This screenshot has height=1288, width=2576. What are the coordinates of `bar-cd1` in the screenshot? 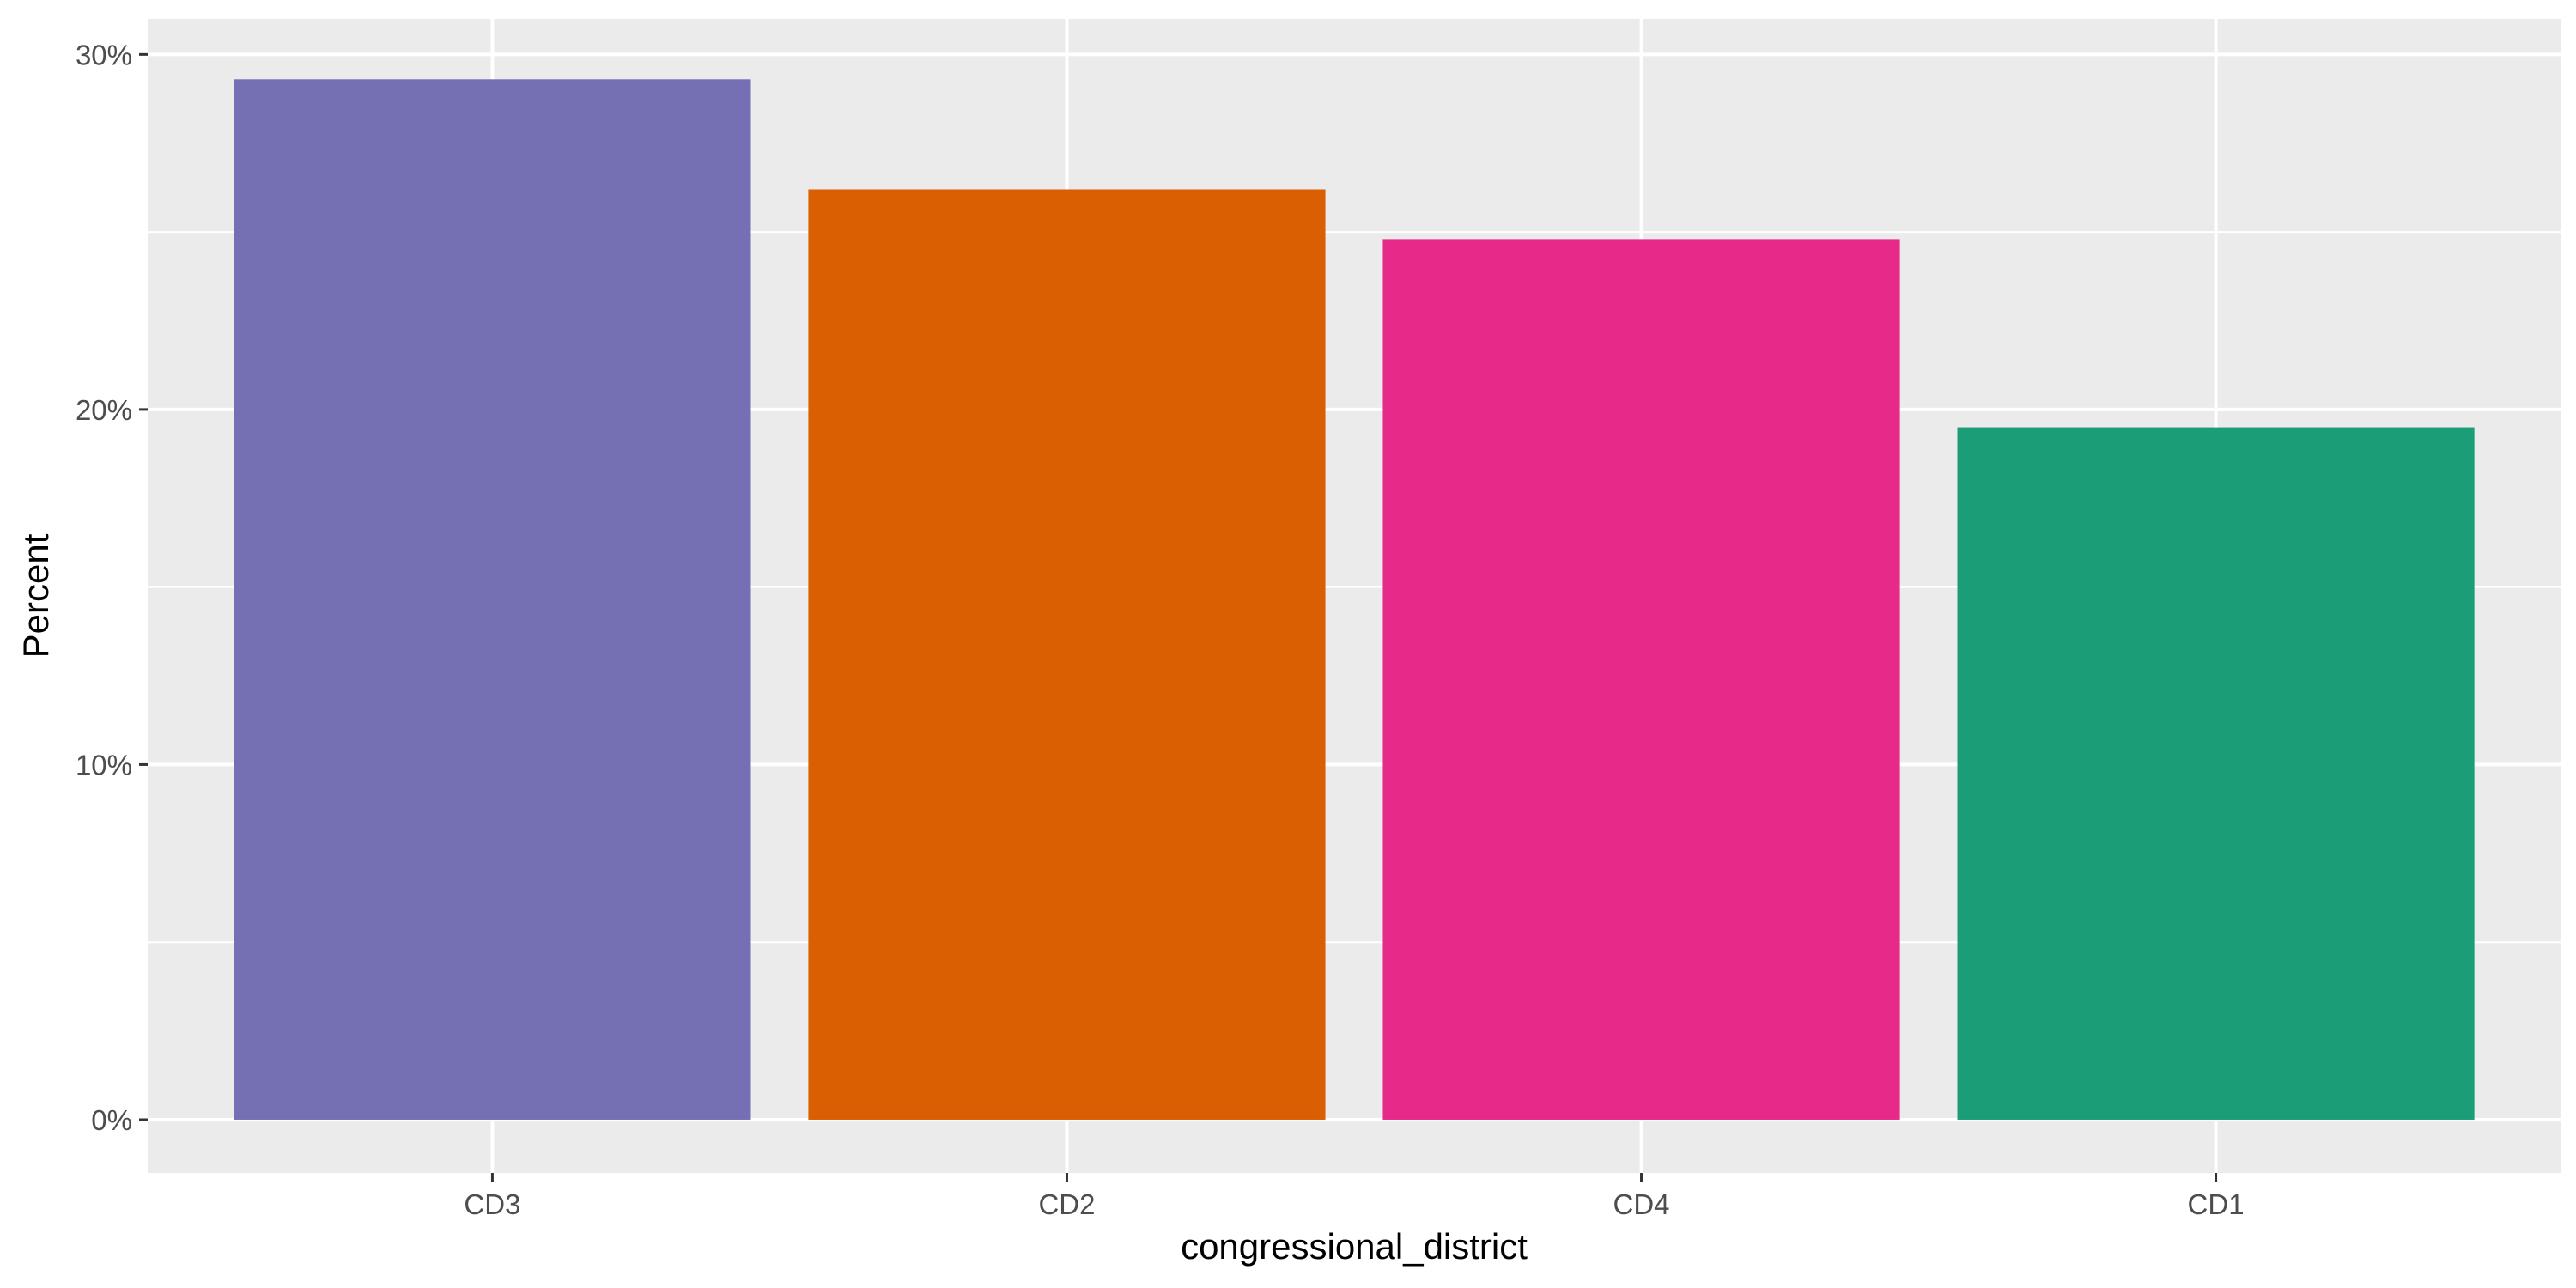 It's located at (2216, 773).